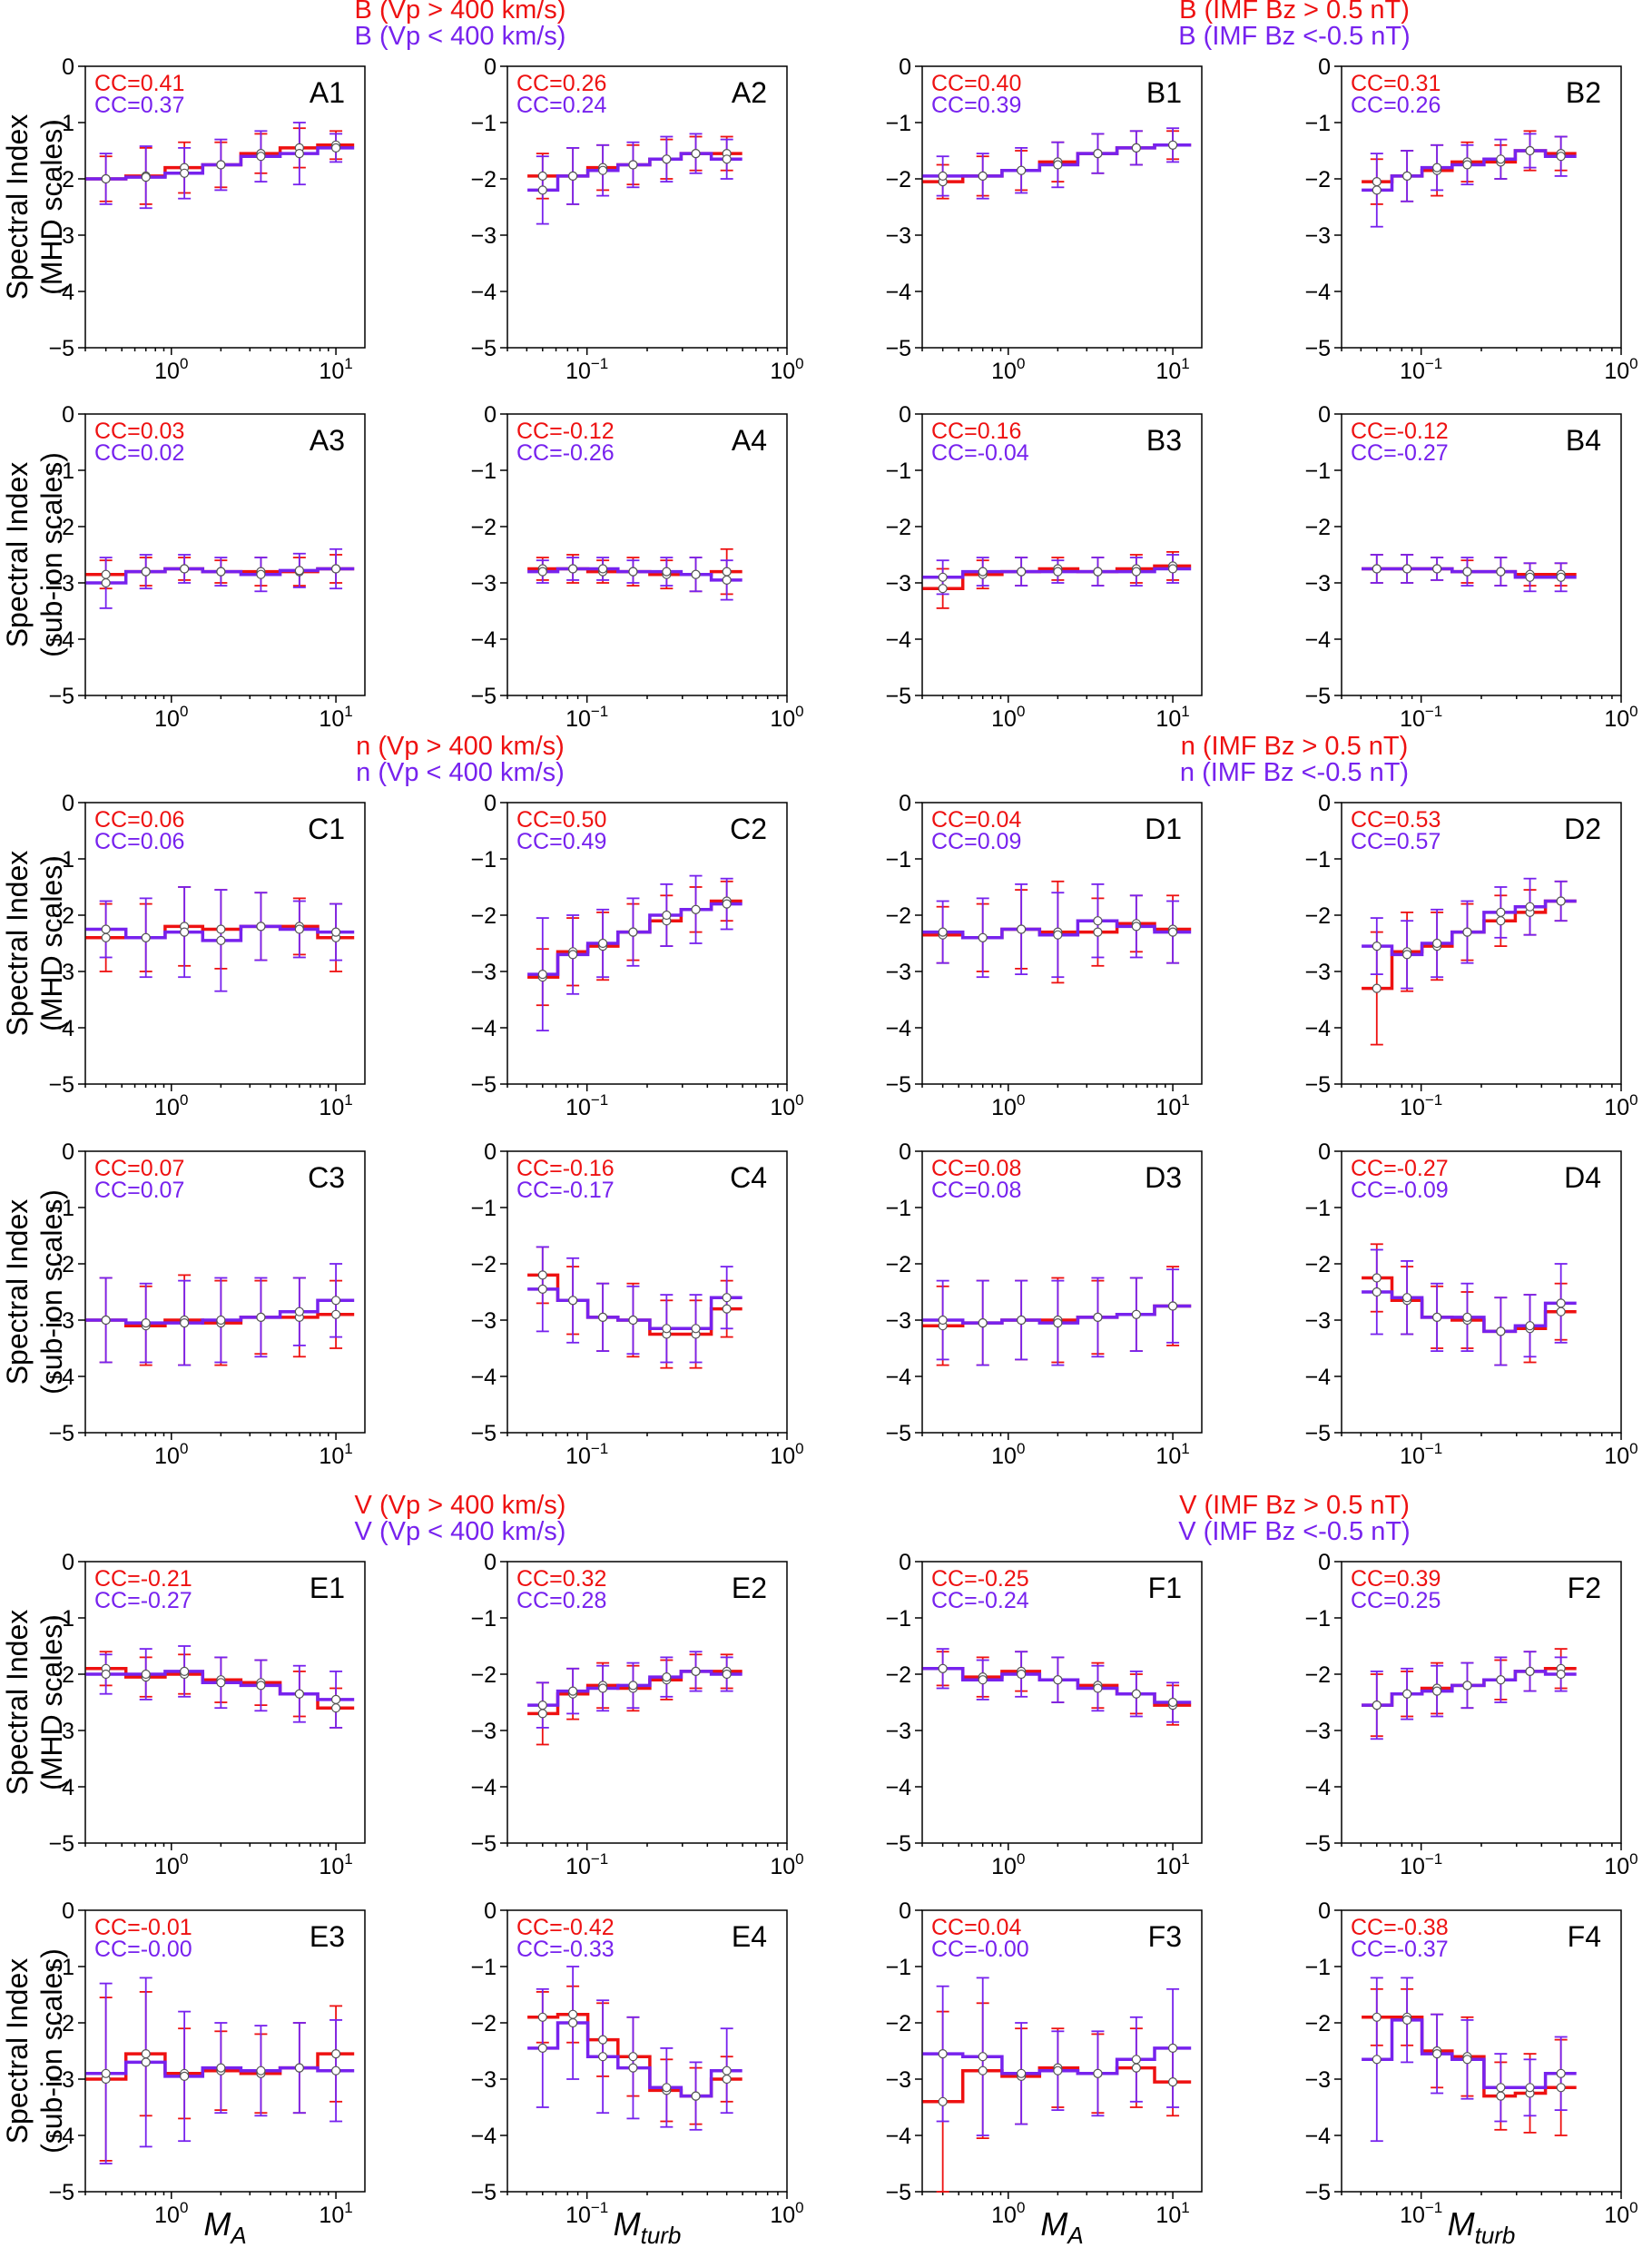 This screenshot has width=1652, height=2248. I want to click on panel-id-label: F1, so click(1165, 1588).